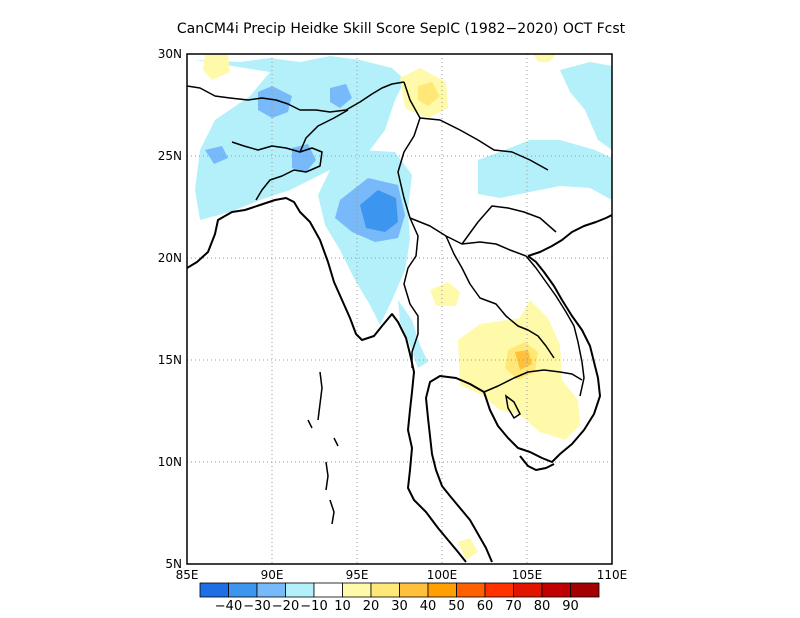 The width and height of the screenshot is (800, 618). What do you see at coordinates (170, 309) in the screenshot?
I see `y-axis: 5N 10N 15N 20N 25N 30N` at bounding box center [170, 309].